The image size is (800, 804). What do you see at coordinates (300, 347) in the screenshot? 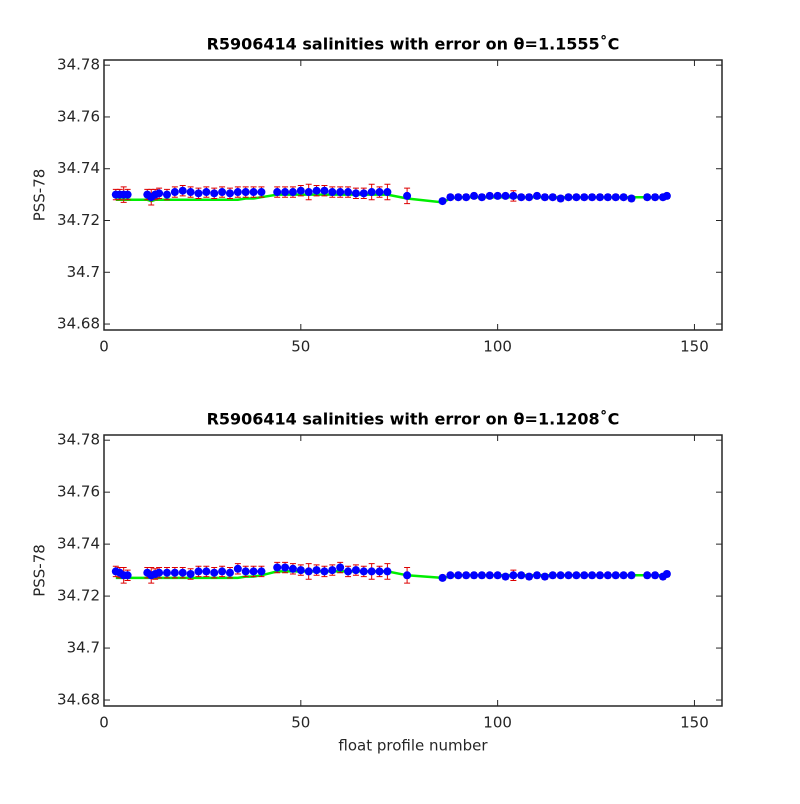
I see `x-tick-label: 50` at bounding box center [300, 347].